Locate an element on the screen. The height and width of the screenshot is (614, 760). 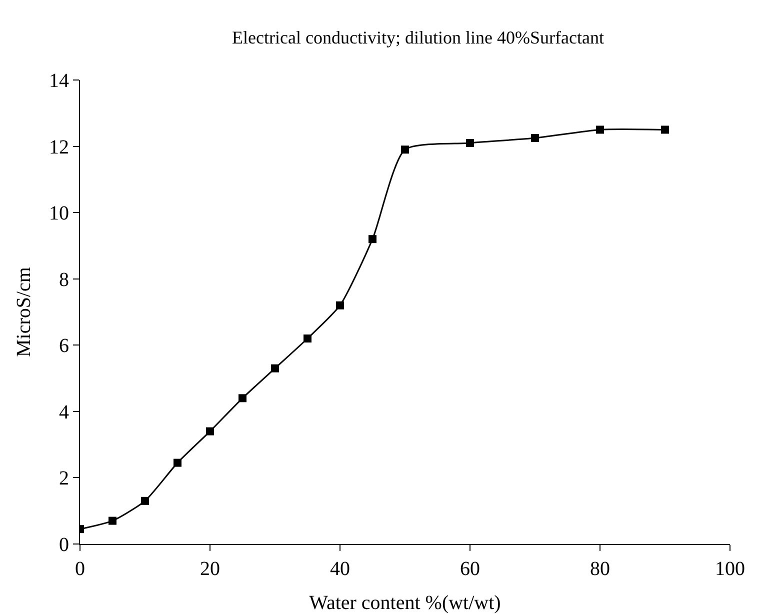
y-tick-label: 4 is located at coordinates (64, 412).